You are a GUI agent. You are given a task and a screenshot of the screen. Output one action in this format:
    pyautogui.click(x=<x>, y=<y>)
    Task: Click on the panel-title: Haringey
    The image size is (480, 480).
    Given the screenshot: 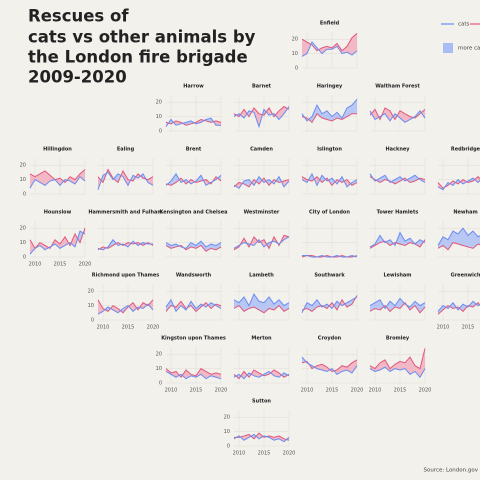 What is the action you would take?
    pyautogui.click(x=330, y=87)
    